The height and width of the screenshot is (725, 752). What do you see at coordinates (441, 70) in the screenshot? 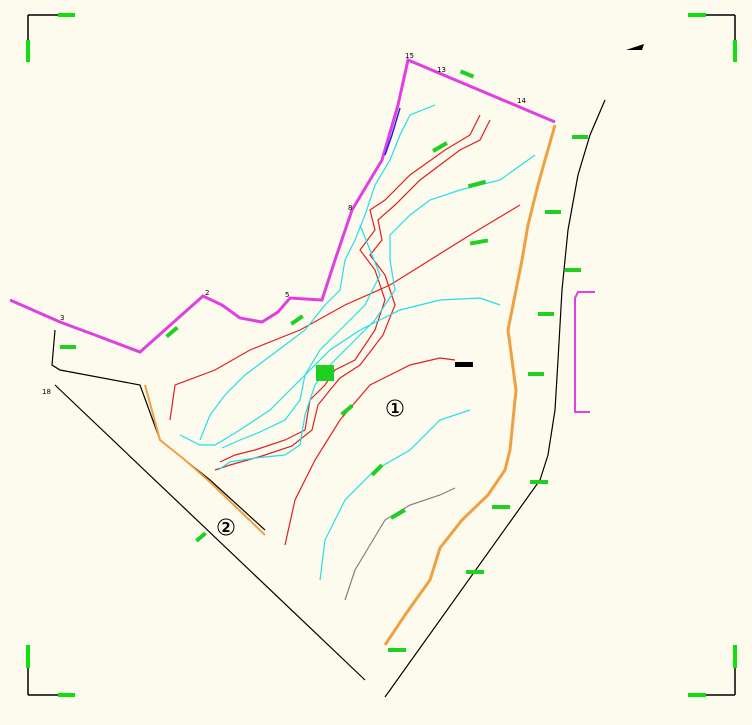
I see `point-label: 13` at bounding box center [441, 70].